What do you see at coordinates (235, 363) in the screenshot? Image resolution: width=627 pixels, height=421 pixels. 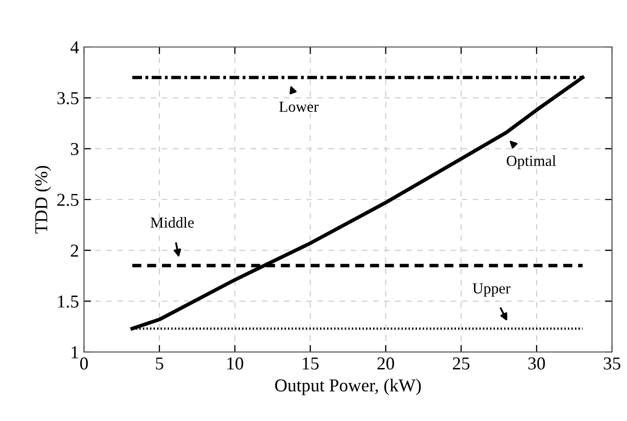 I see `x-tick-label: 10` at bounding box center [235, 363].